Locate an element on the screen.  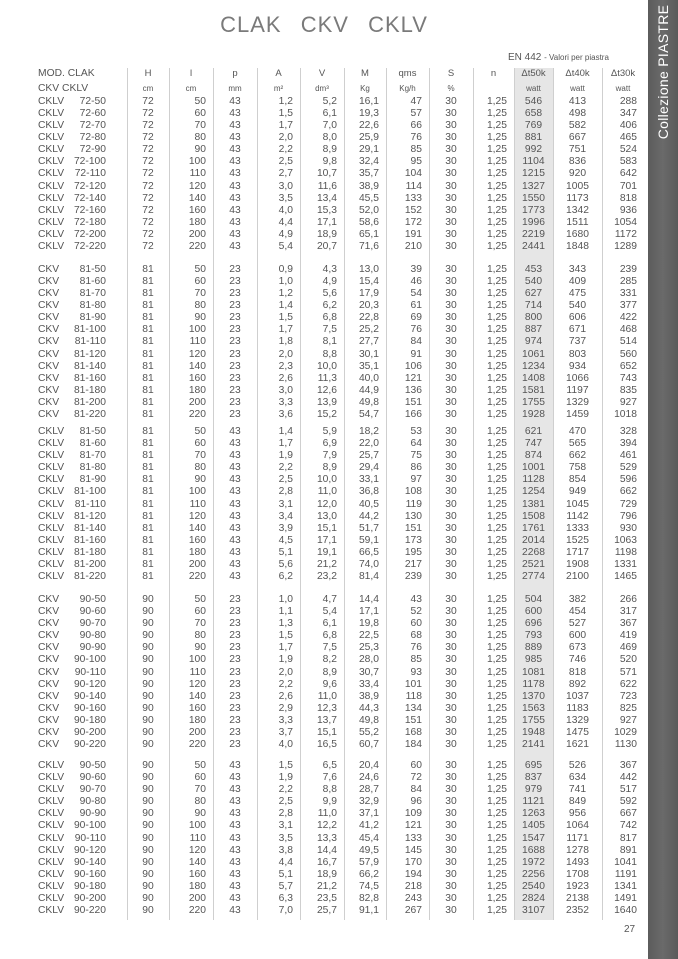
cell-V: 21,2 is located at coordinates (326, 886).